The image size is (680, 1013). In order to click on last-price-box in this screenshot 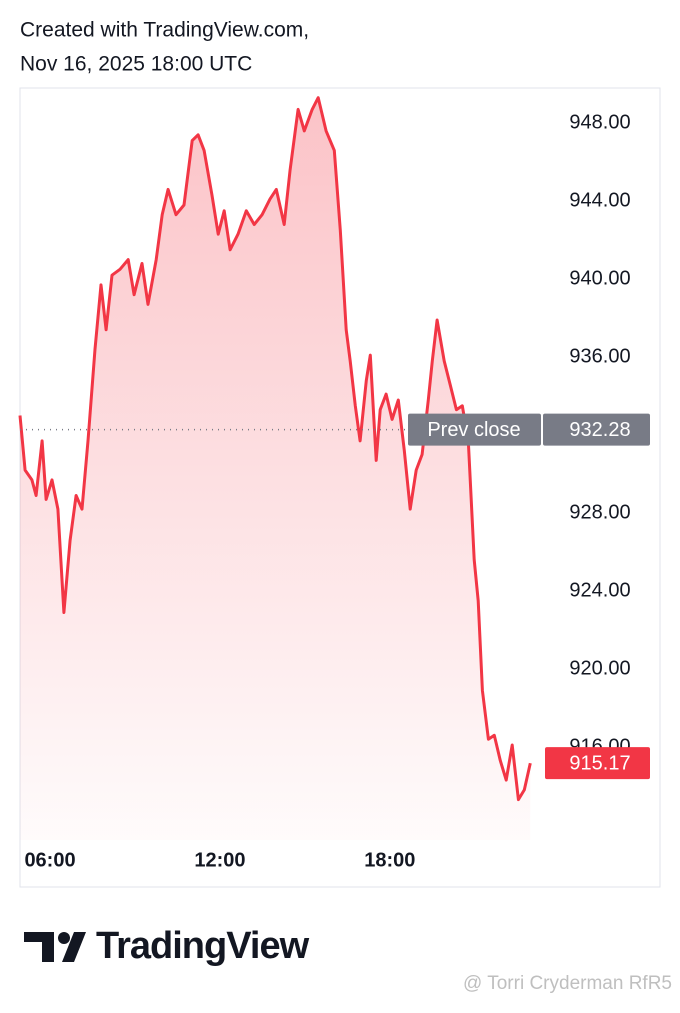, I will do `click(597, 763)`.